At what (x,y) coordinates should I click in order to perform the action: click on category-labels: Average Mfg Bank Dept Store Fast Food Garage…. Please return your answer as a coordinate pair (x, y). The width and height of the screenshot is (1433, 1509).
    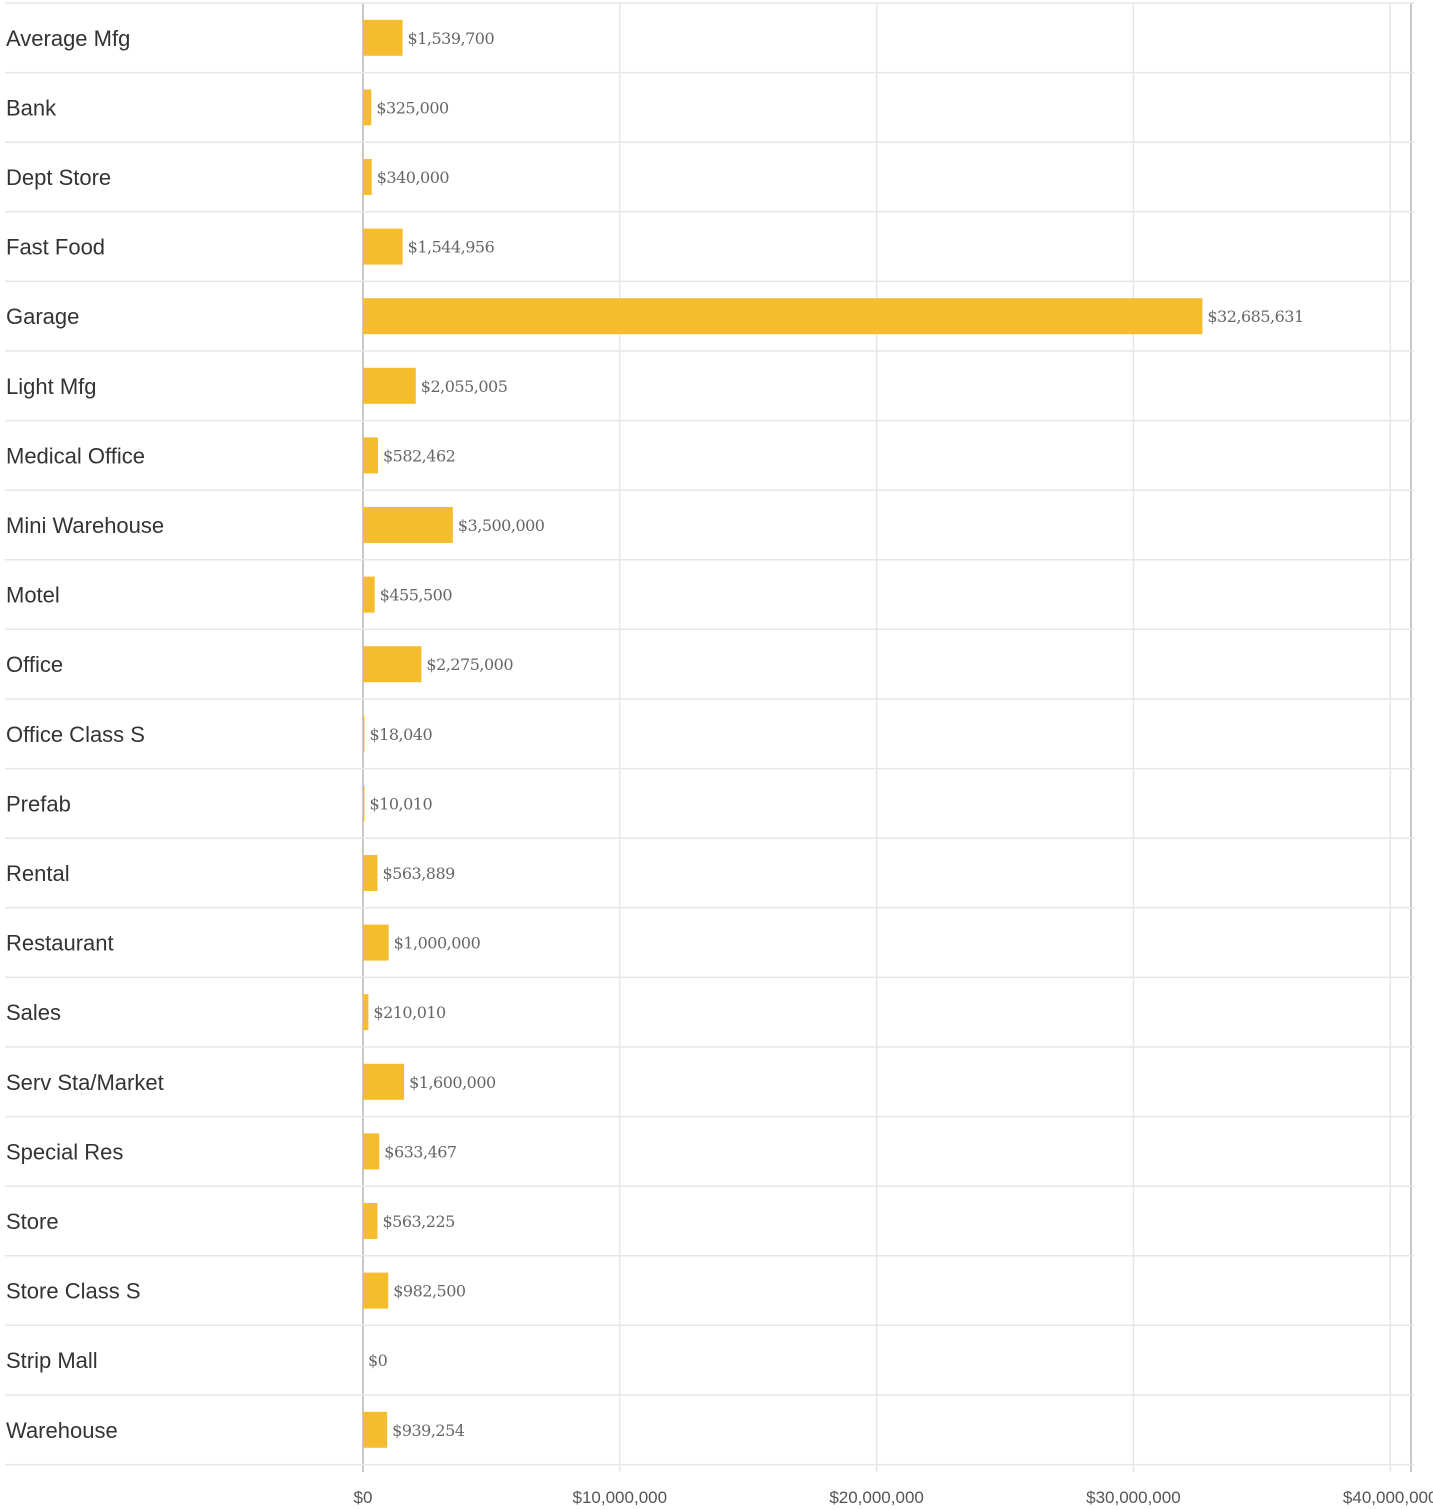
    Looking at the image, I should click on (85, 734).